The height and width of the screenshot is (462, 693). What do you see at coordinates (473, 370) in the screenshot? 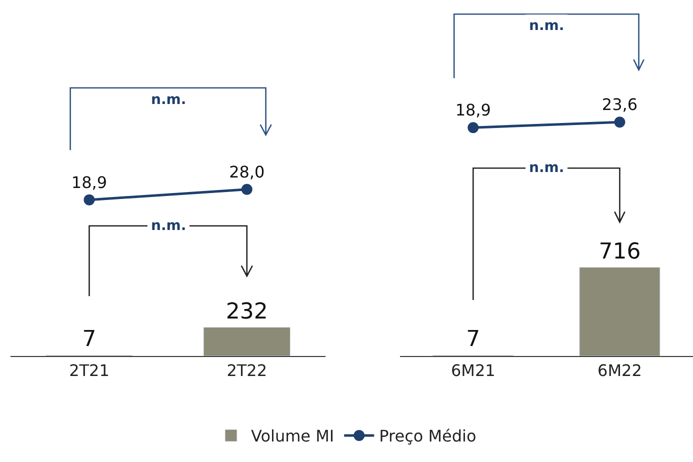
I see `x-tick-label: 6M21` at bounding box center [473, 370].